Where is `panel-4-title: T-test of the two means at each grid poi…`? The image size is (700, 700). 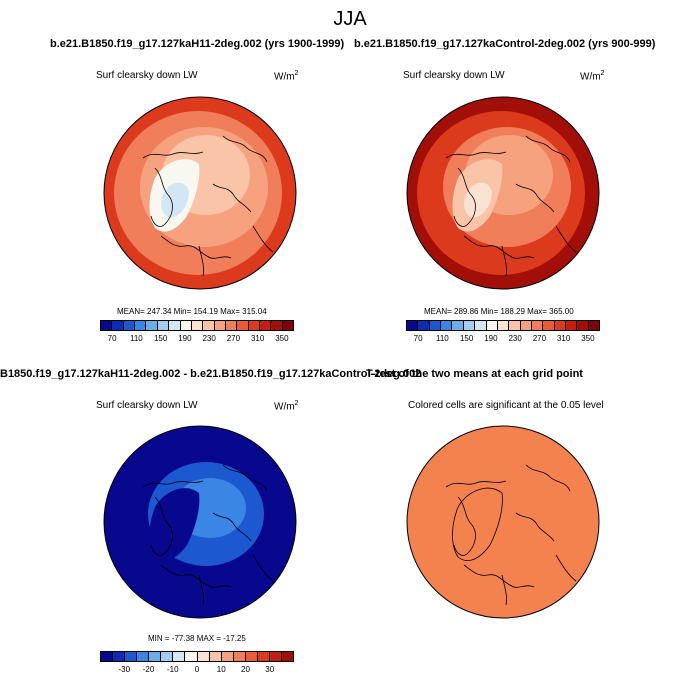
panel-4-title: T-test of the two means at each grid poi… is located at coordinates (474, 374).